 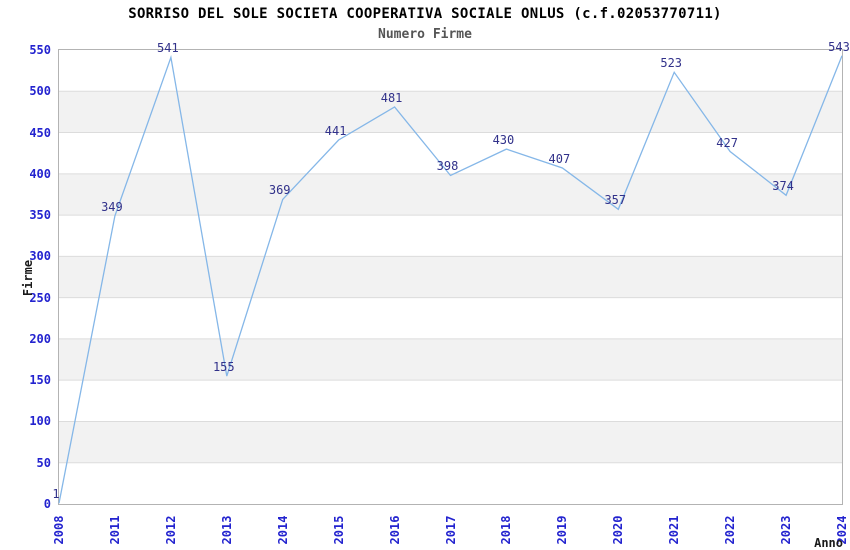 I want to click on data-point-label: 481, so click(x=391, y=97).